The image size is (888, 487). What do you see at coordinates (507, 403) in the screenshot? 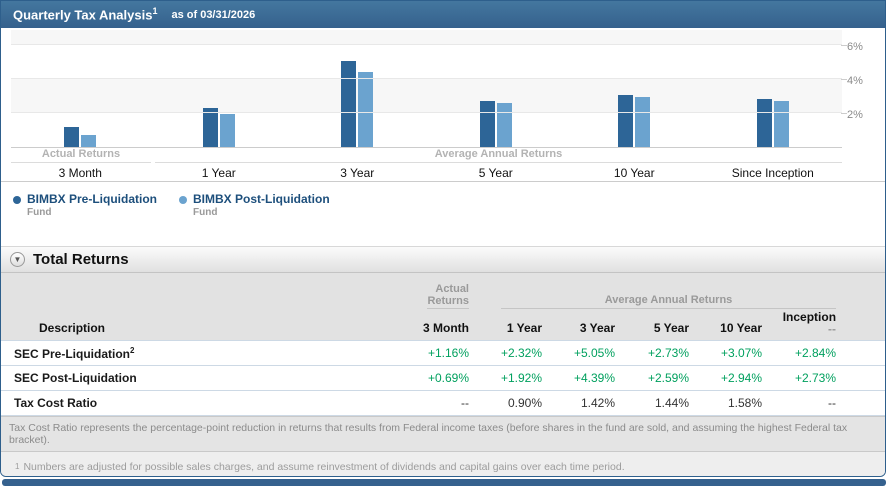
I see `row-value: 0.90%` at bounding box center [507, 403].